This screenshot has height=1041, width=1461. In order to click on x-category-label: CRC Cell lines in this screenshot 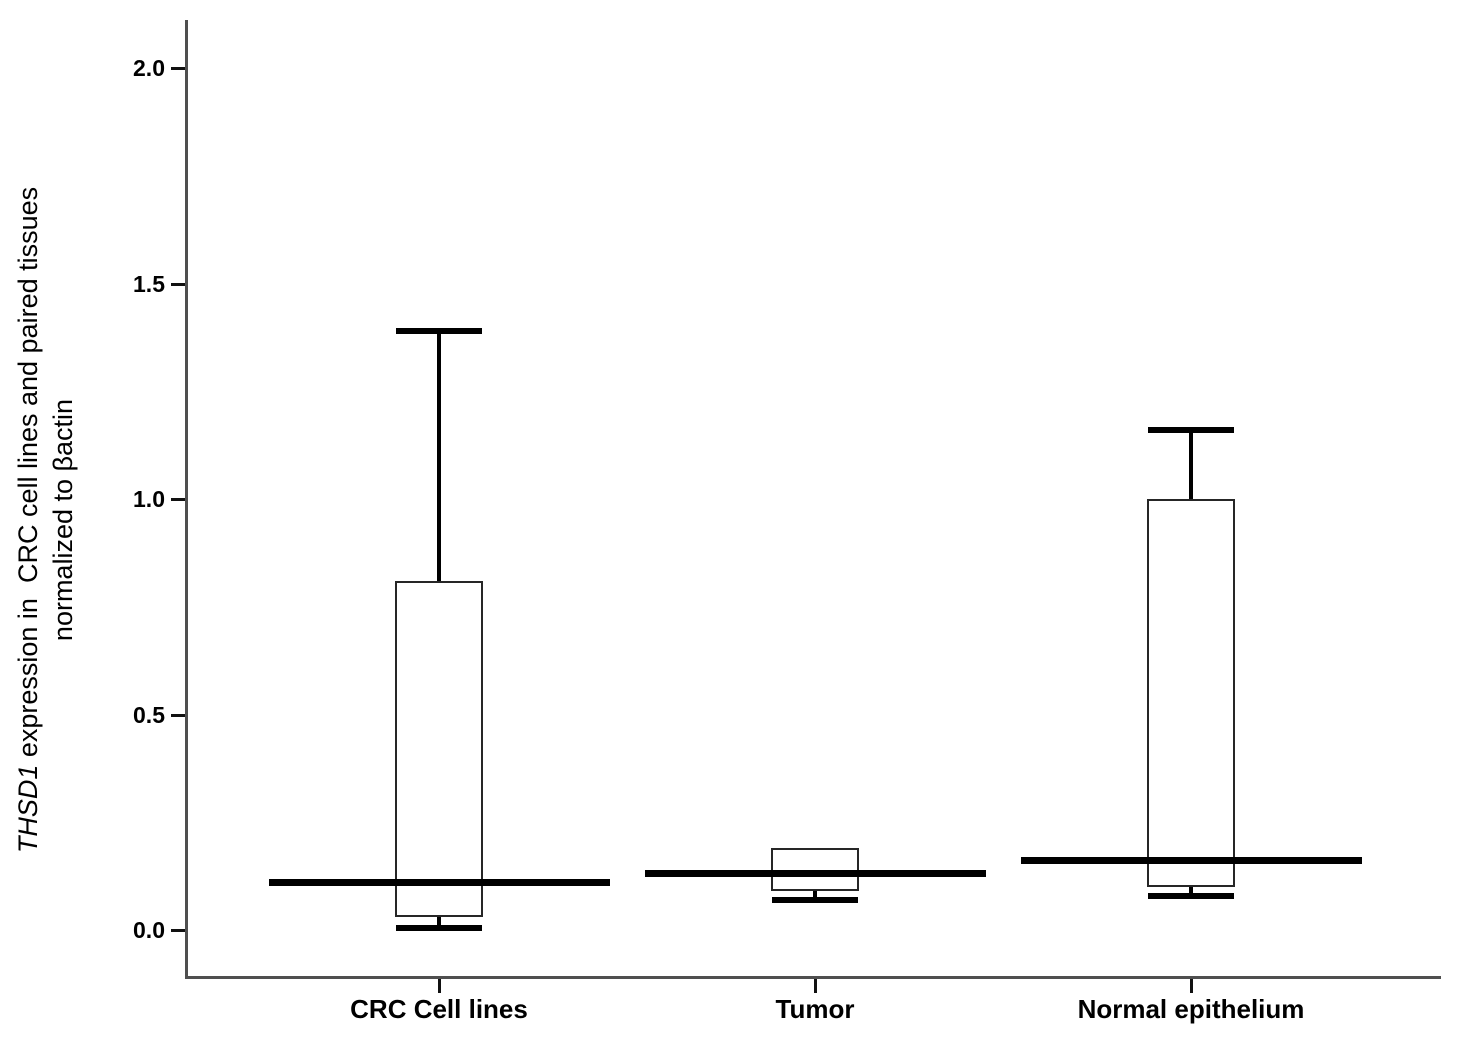, I will do `click(439, 1009)`.